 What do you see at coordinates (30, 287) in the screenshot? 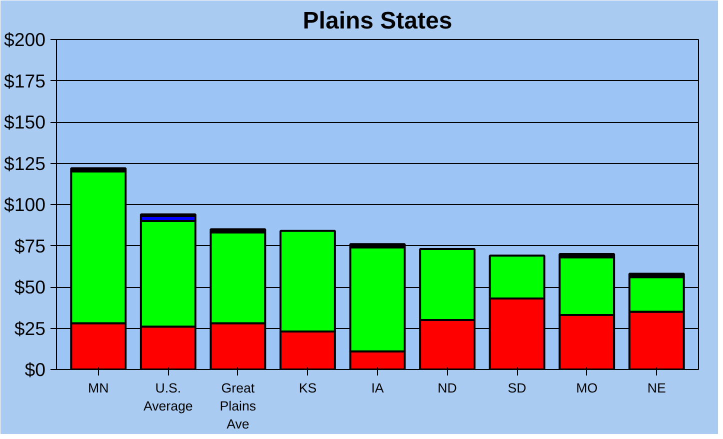
I see `y-tick-label: $50` at bounding box center [30, 287].